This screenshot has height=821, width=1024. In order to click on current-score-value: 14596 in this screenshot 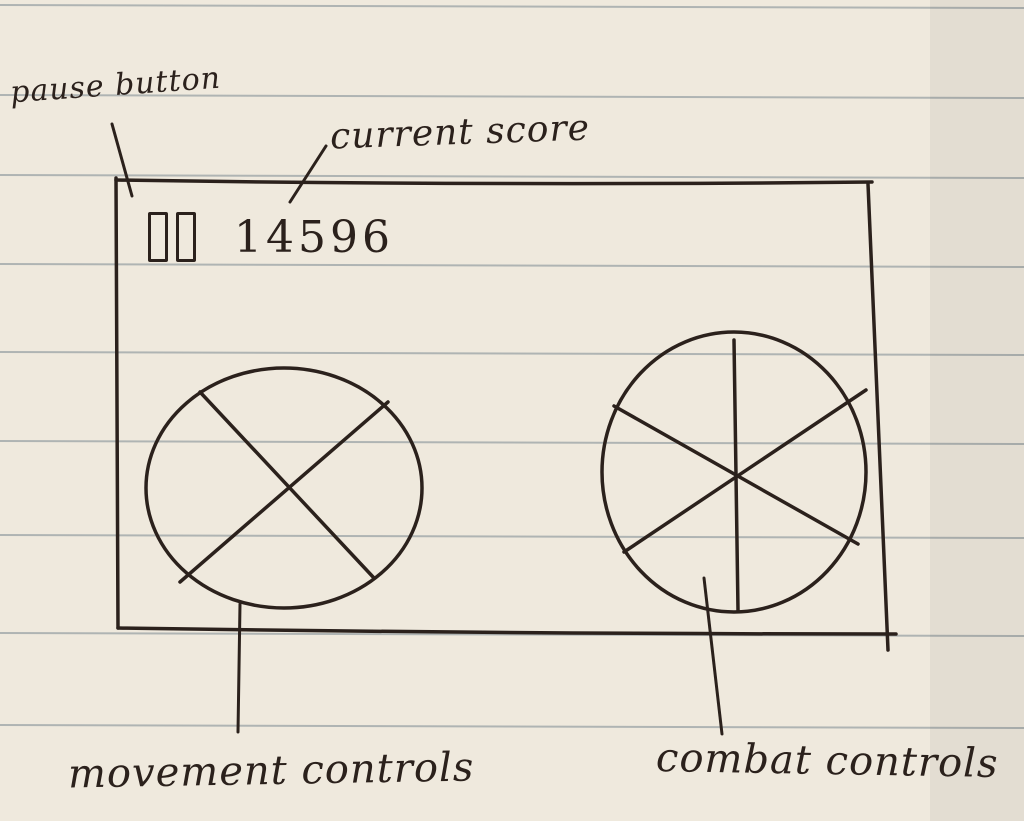, I will do `click(314, 237)`.